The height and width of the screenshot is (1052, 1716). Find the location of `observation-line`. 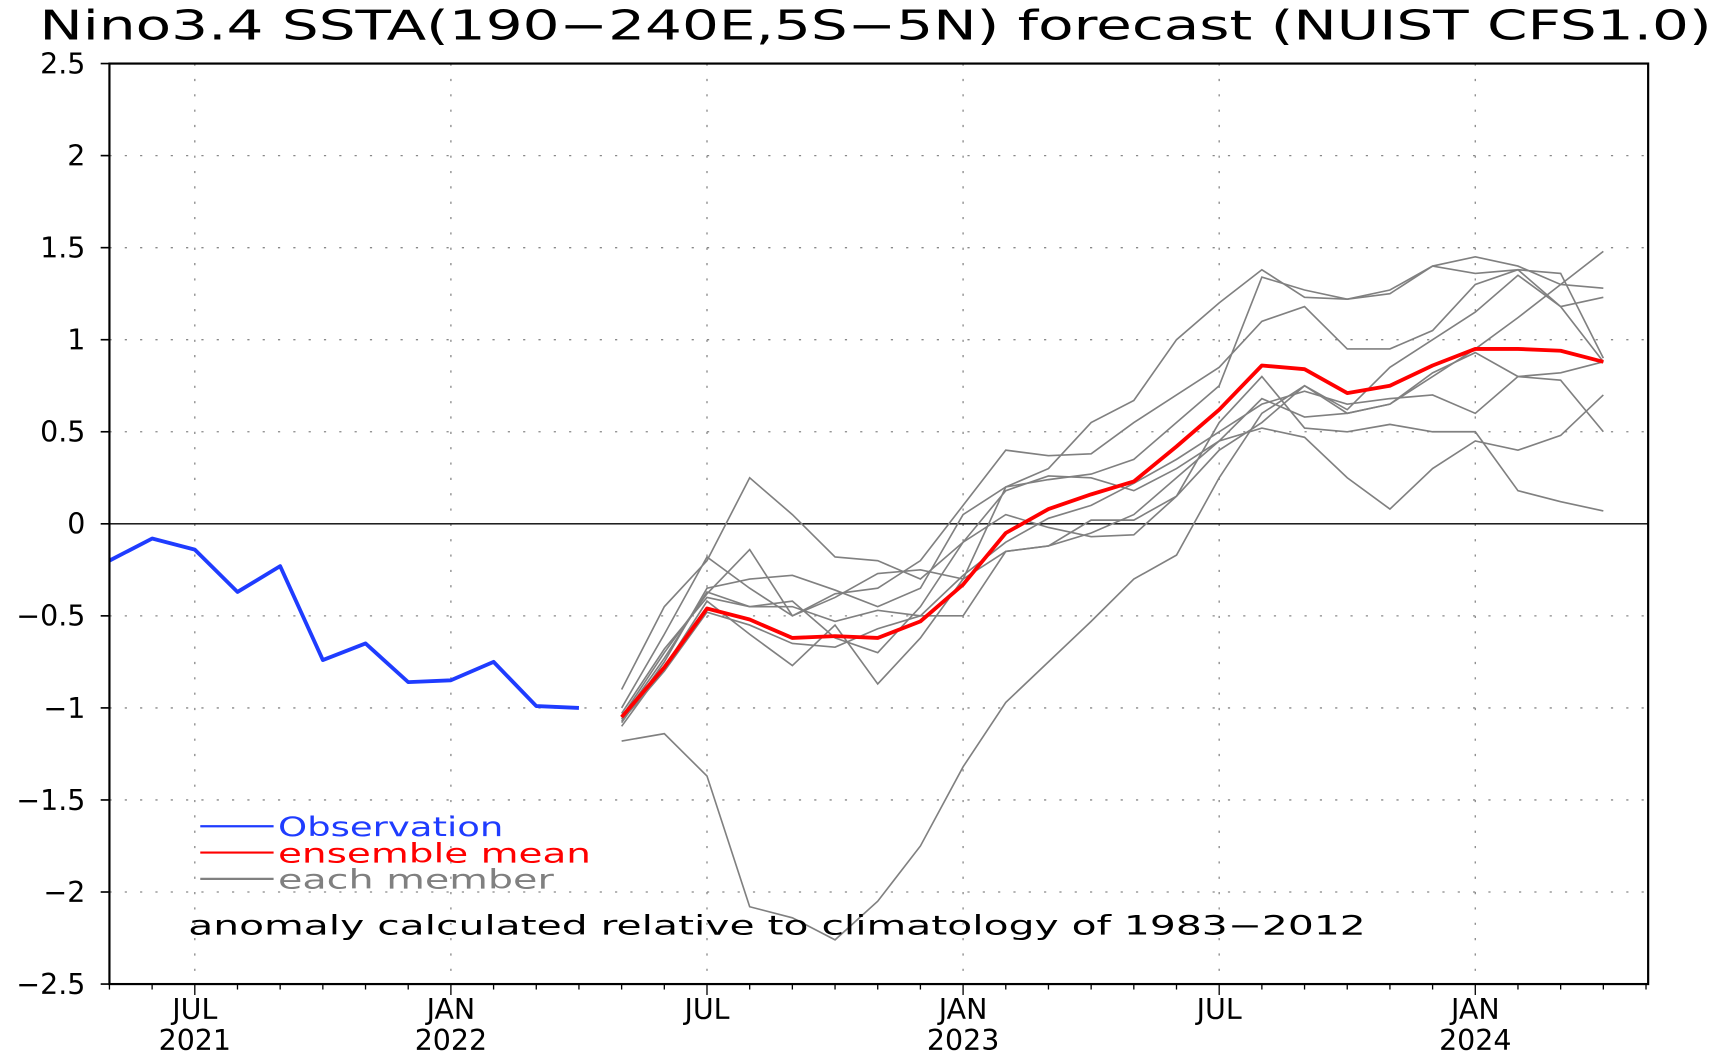

observation-line is located at coordinates (344, 623).